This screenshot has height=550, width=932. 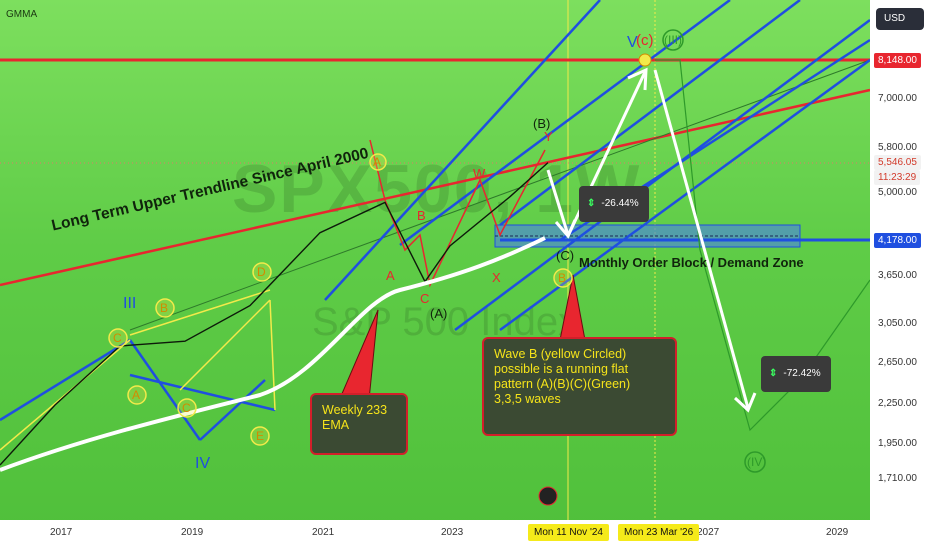 What do you see at coordinates (548, 496) in the screenshot?
I see `event-marker` at bounding box center [548, 496].